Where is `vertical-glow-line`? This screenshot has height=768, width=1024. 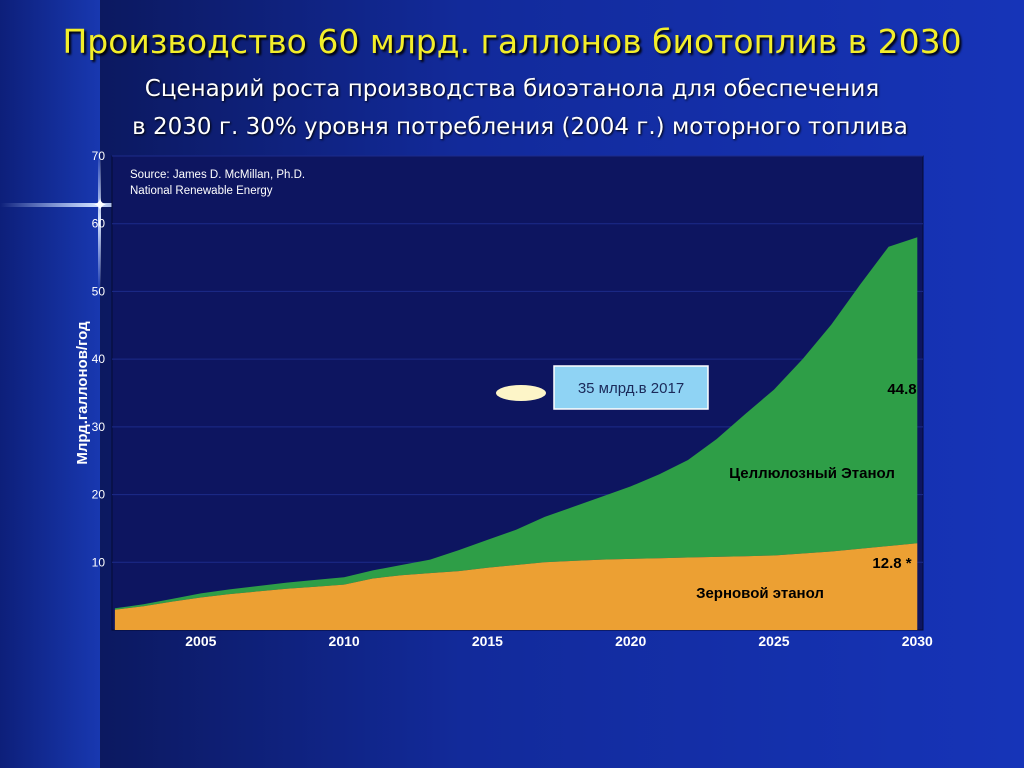 vertical-glow-line is located at coordinates (99, 220).